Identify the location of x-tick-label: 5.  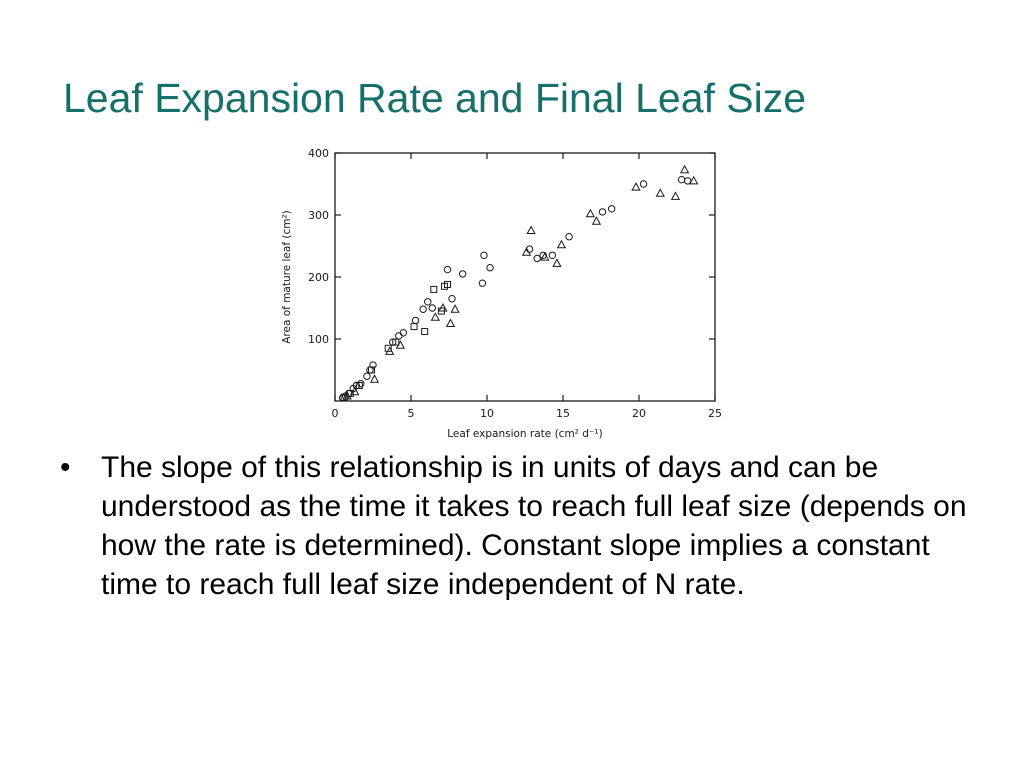
(411, 413).